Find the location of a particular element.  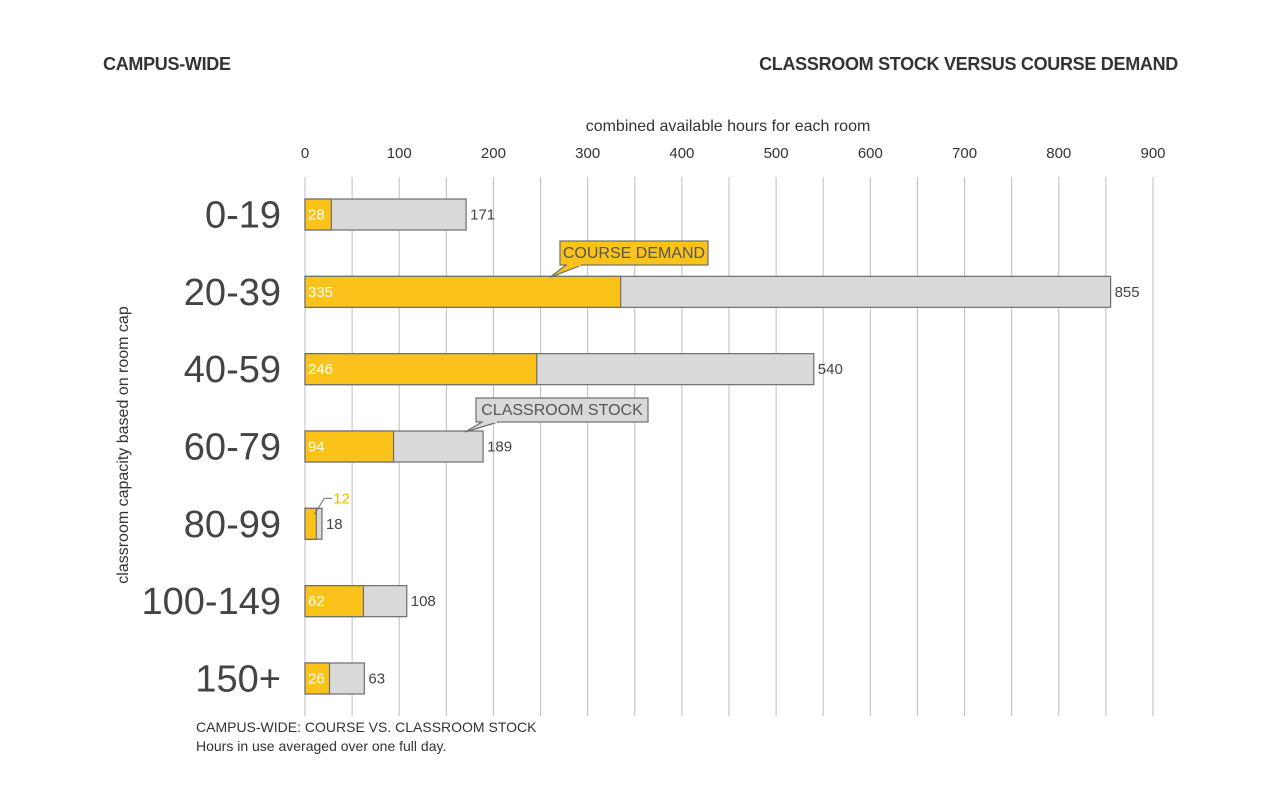

x-tick-label: 400 is located at coordinates (681, 153).